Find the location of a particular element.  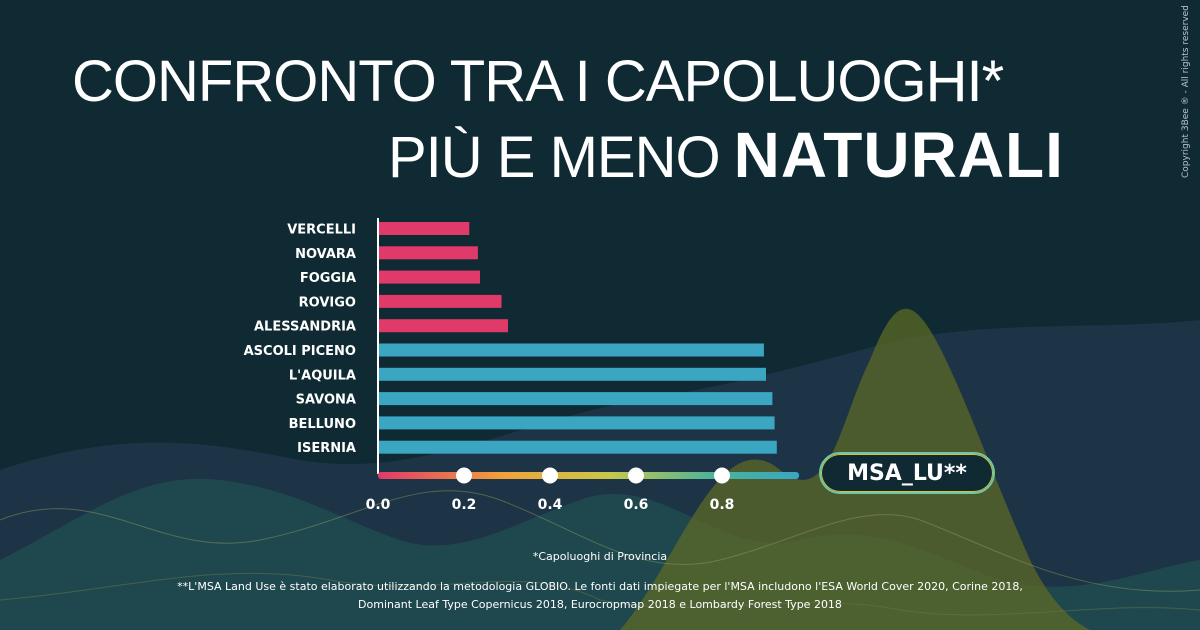

bar-alessandria is located at coordinates (443, 326).